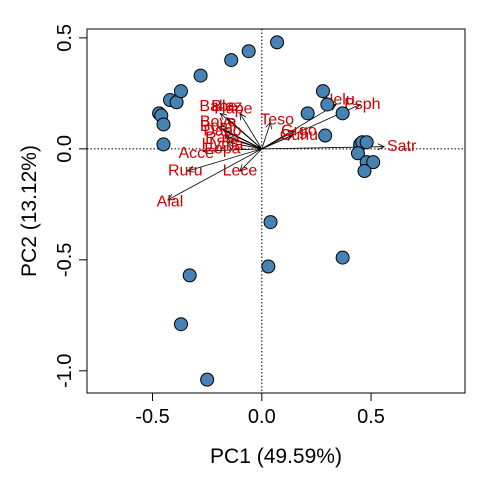  I want to click on loading-label-satr: Satr, so click(402, 146).